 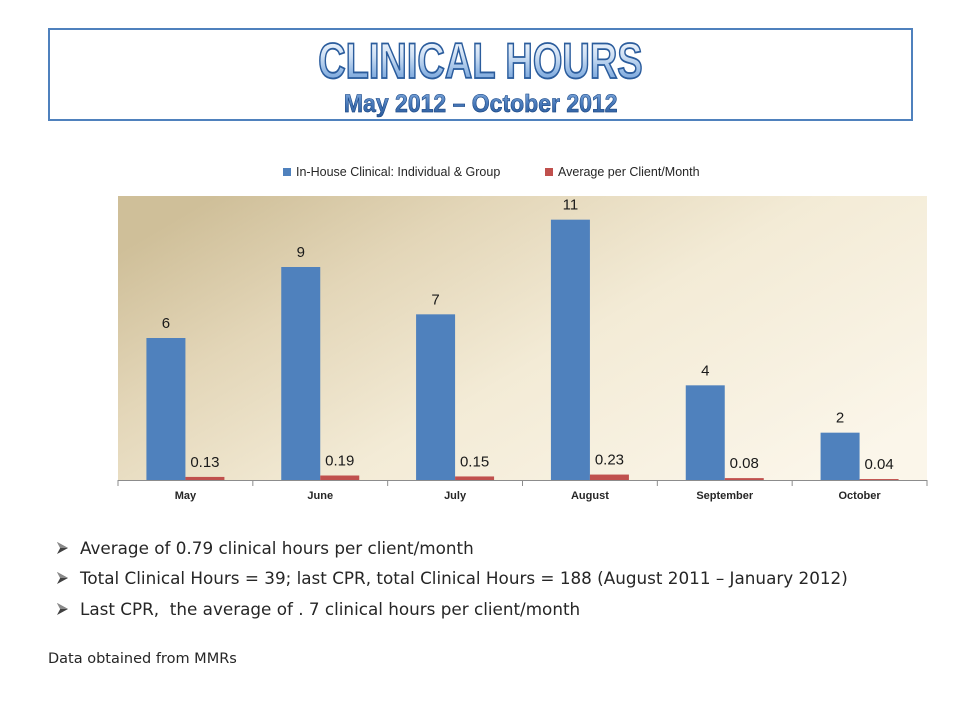 I want to click on x-tick-label: July, so click(x=455, y=496).